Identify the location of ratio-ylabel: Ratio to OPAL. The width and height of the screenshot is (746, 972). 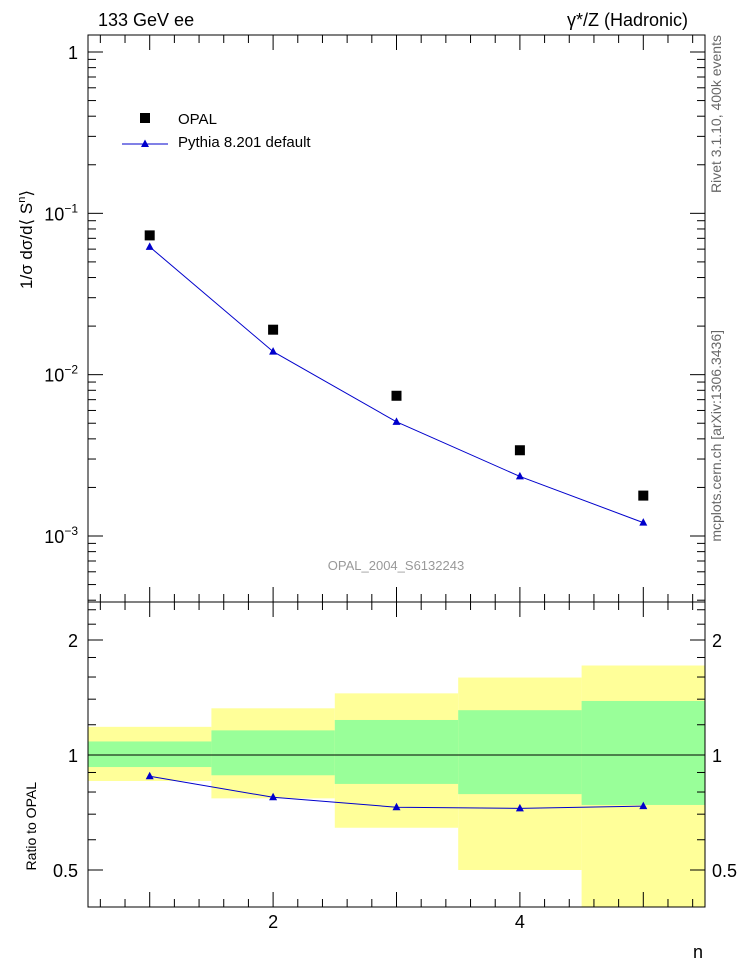
(31, 826).